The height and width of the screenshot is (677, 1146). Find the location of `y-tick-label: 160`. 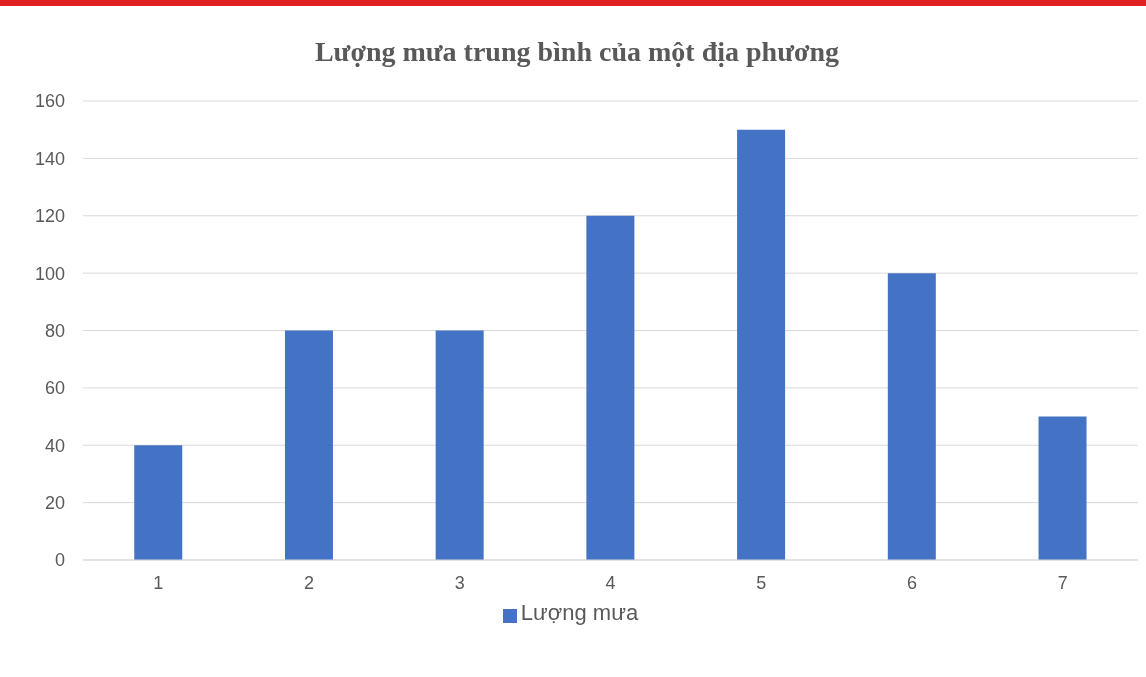

y-tick-label: 160 is located at coordinates (49, 101).